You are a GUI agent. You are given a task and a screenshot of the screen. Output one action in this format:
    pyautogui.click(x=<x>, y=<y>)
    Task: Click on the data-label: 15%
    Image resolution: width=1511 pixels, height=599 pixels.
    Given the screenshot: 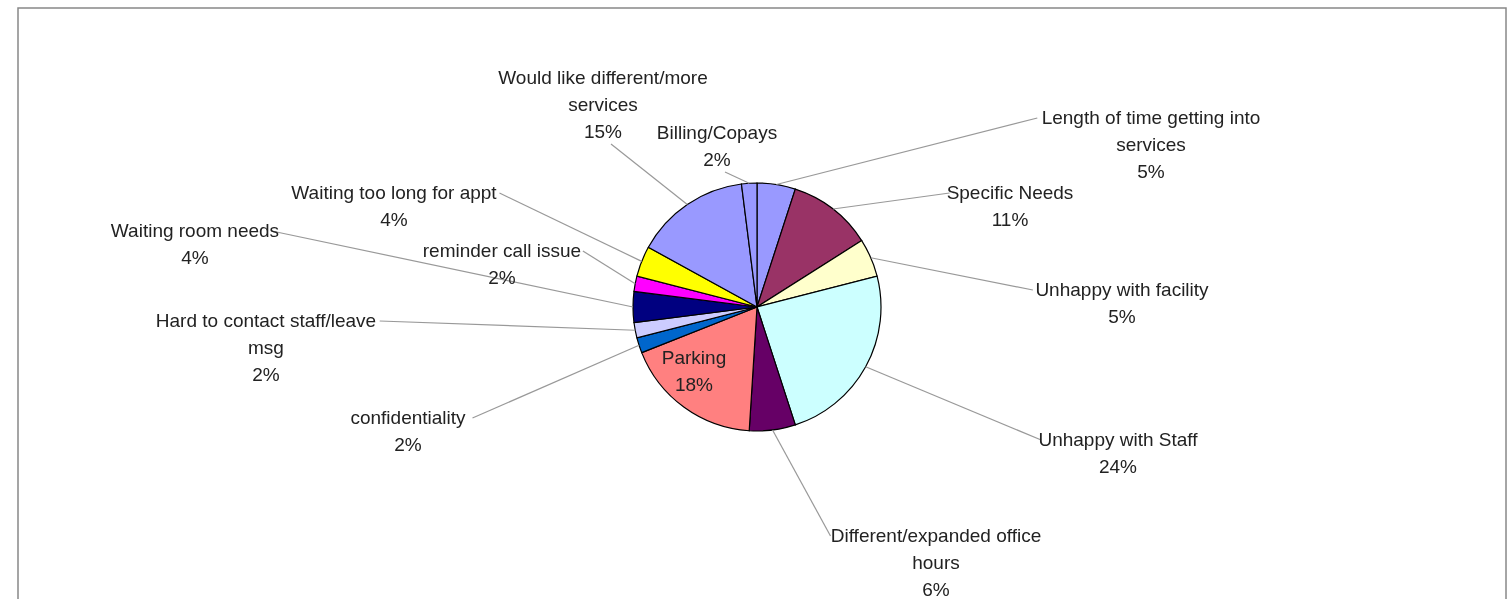 What is the action you would take?
    pyautogui.click(x=603, y=131)
    